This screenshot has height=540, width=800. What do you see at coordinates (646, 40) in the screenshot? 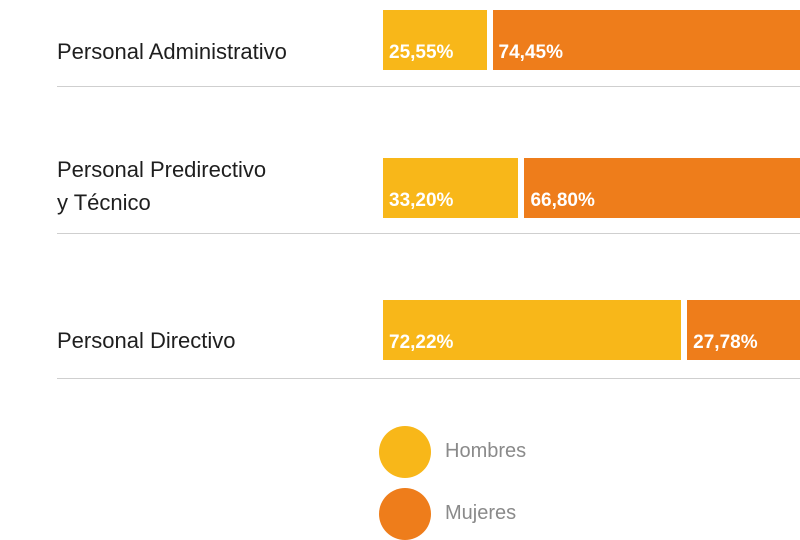
I see `bar-segment: 74,45%` at bounding box center [646, 40].